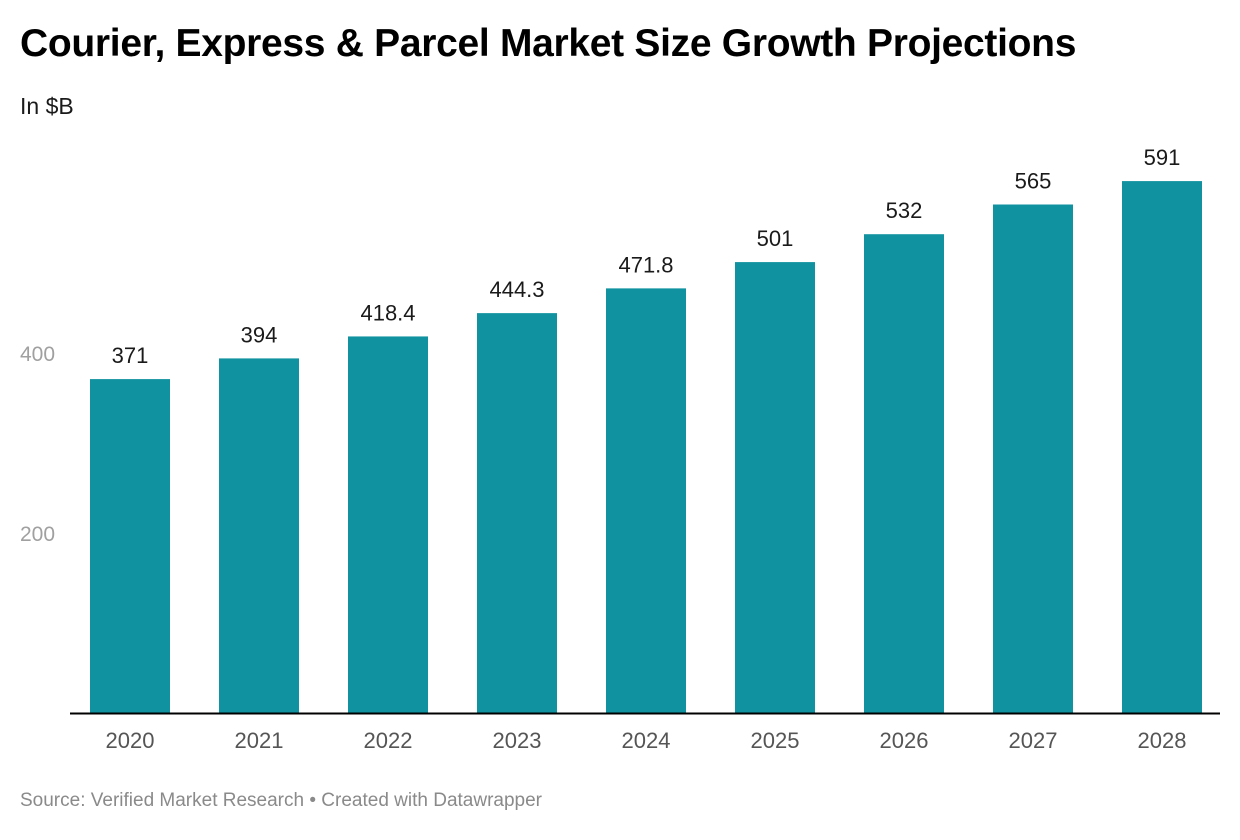 This screenshot has height=840, width=1240. I want to click on value-label-2028: 591, so click(1162, 157).